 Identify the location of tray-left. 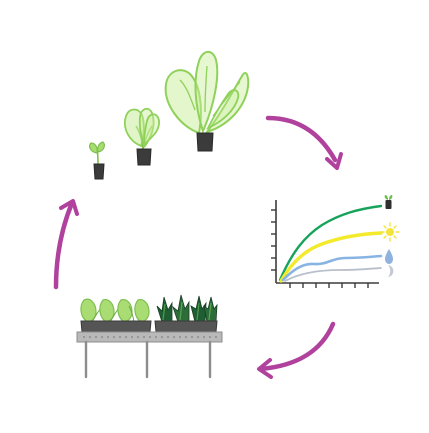
(116, 326).